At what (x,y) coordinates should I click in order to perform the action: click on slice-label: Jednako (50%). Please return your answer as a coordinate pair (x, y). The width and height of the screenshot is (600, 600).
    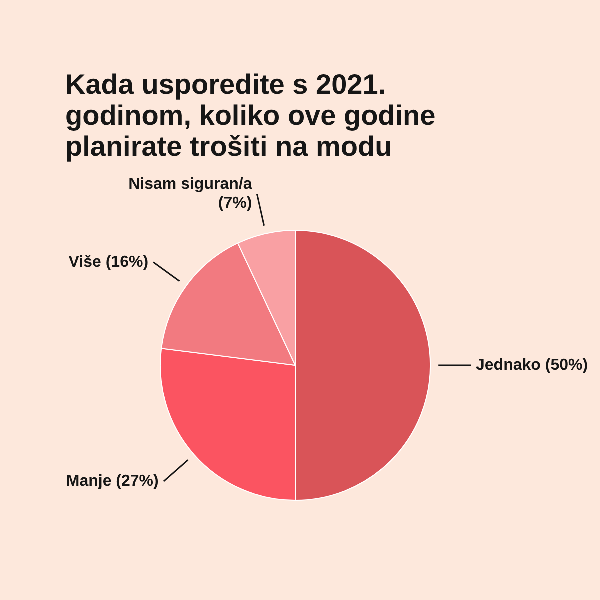
    Looking at the image, I should click on (532, 365).